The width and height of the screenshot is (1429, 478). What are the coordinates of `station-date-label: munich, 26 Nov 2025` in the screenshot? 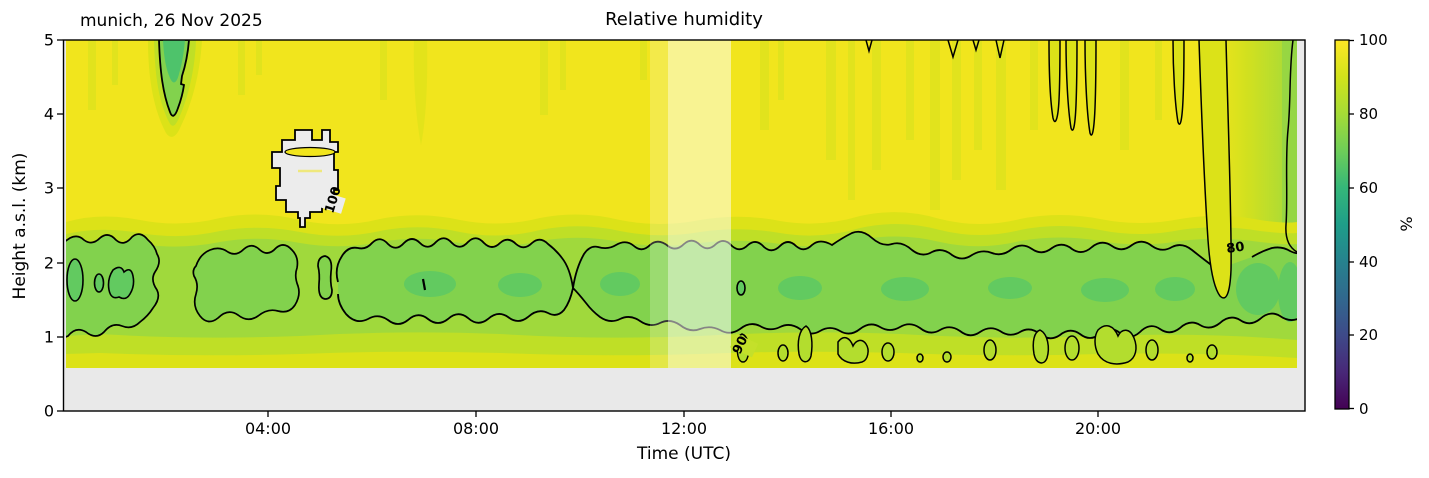 It's located at (171, 21).